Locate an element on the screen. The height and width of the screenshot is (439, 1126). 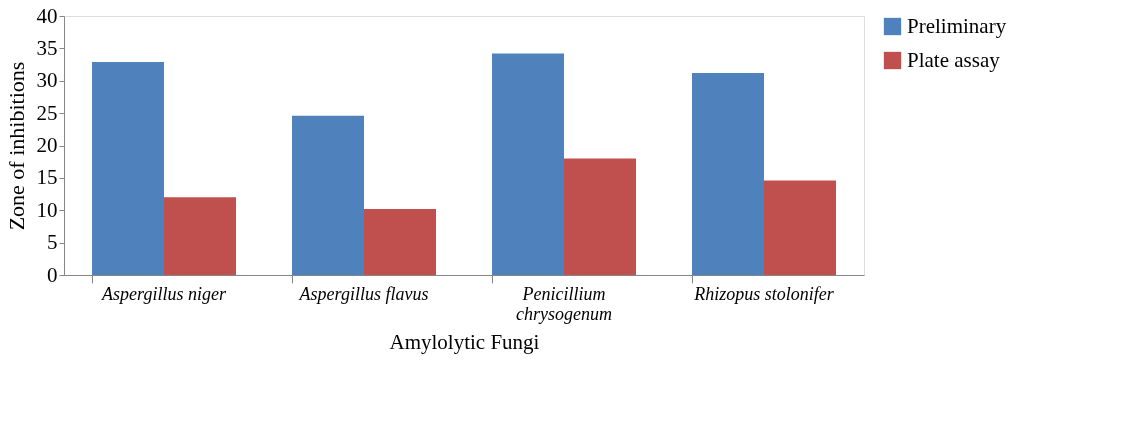
x-tick-label: Penicillium chrysogenum is located at coordinates (564, 303).